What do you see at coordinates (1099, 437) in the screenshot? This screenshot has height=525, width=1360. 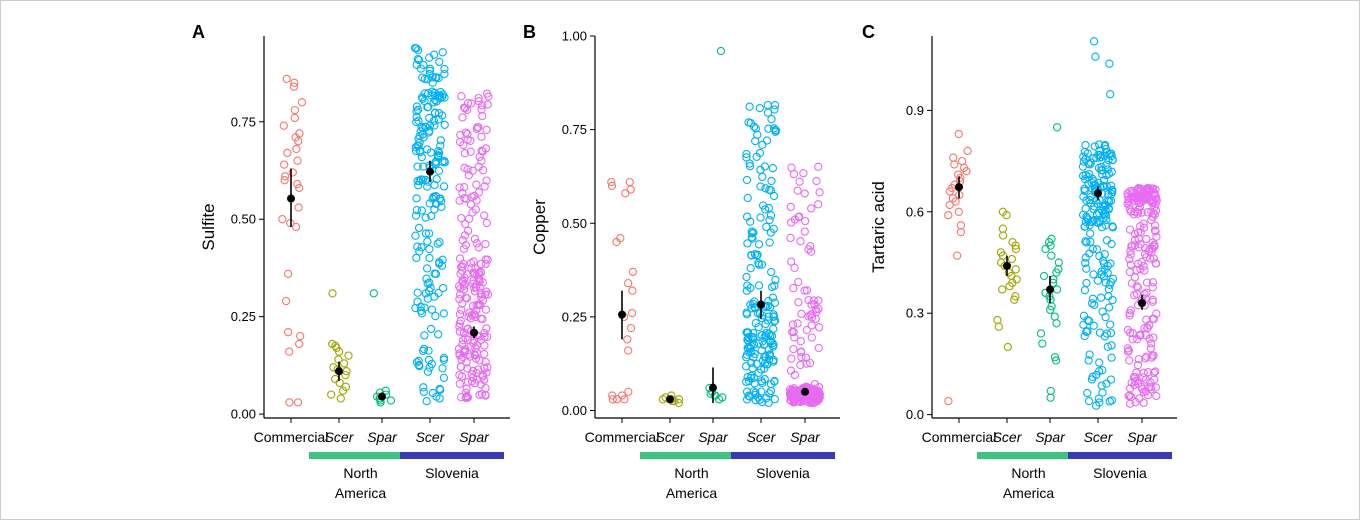 I see `x-tick-label: Scer` at bounding box center [1099, 437].